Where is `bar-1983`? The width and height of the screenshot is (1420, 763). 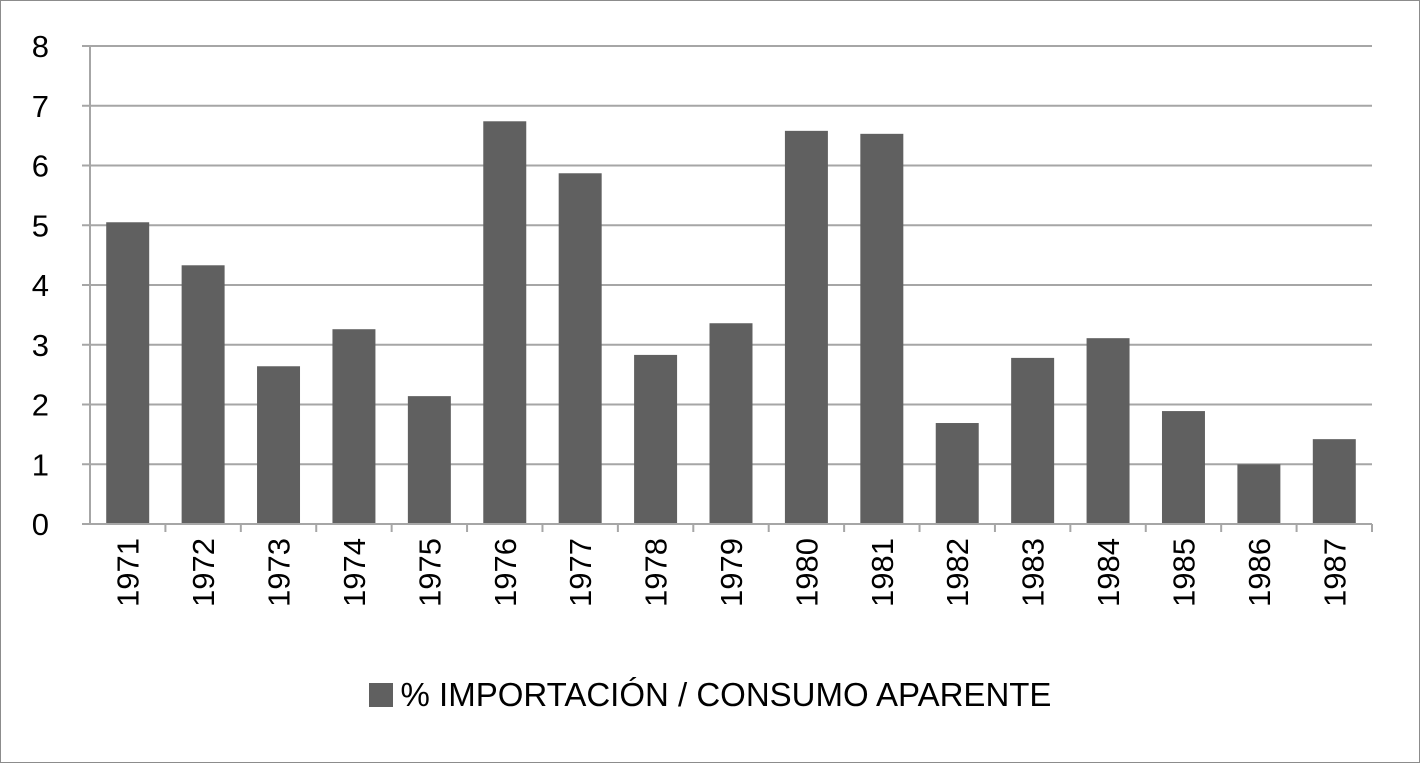
bar-1983 is located at coordinates (1033, 440).